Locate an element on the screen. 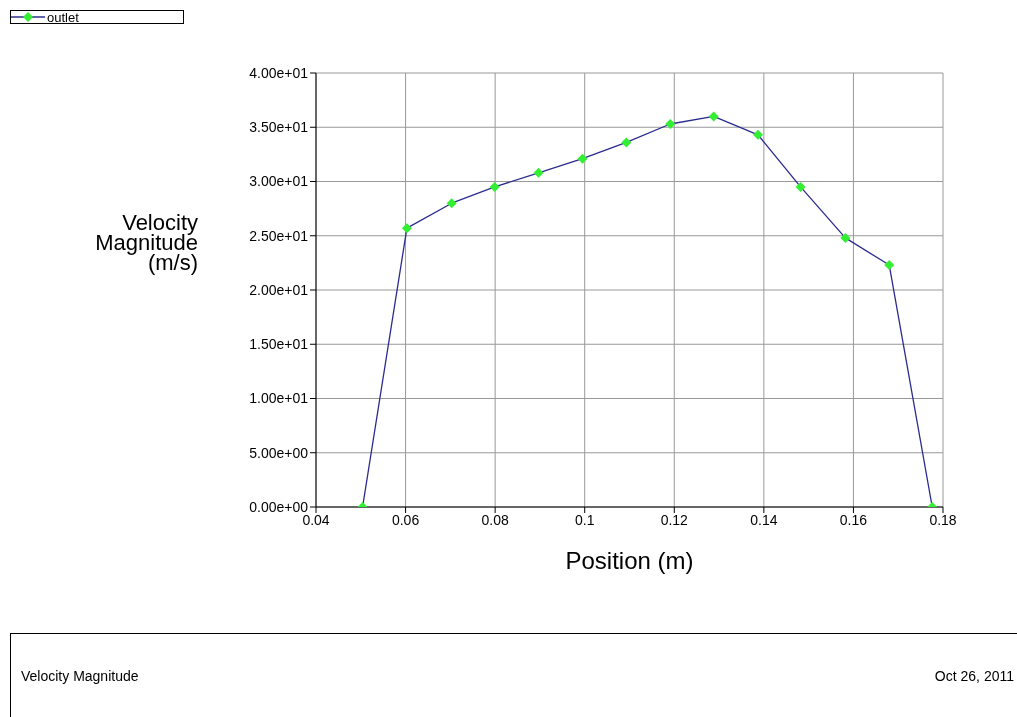 The width and height of the screenshot is (1017, 717). y-tick-label: 5.00e+00 is located at coordinates (279, 452).